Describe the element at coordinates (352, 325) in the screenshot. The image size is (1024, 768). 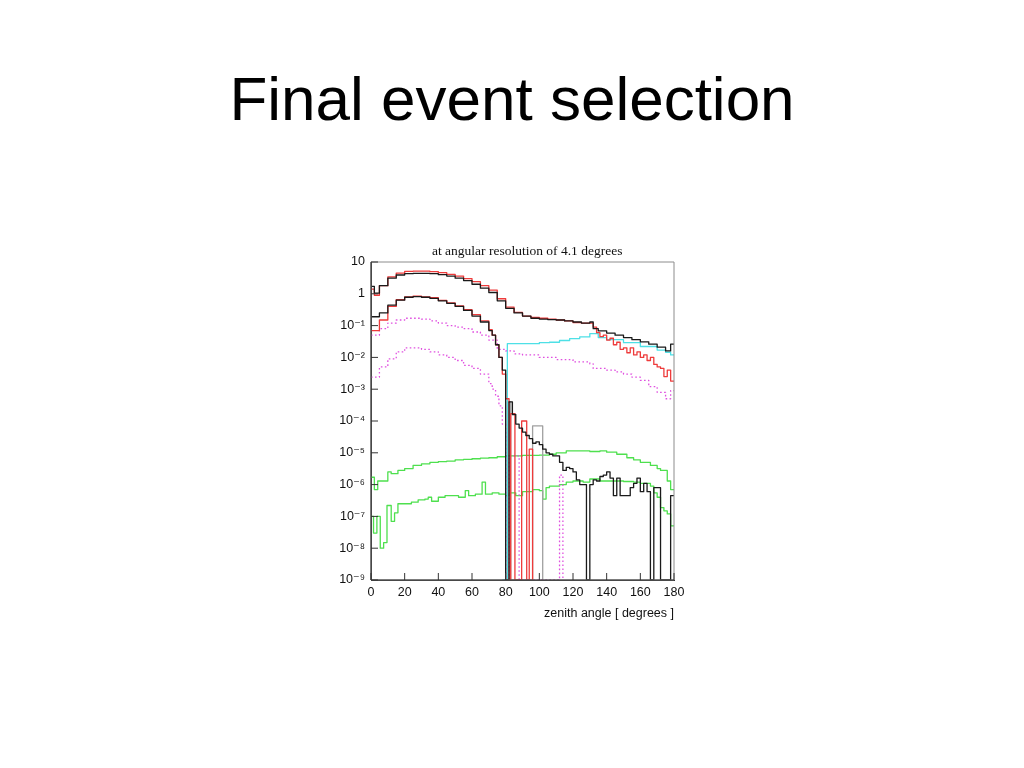
I see `y-tick-label: 10⁻¹` at that location.